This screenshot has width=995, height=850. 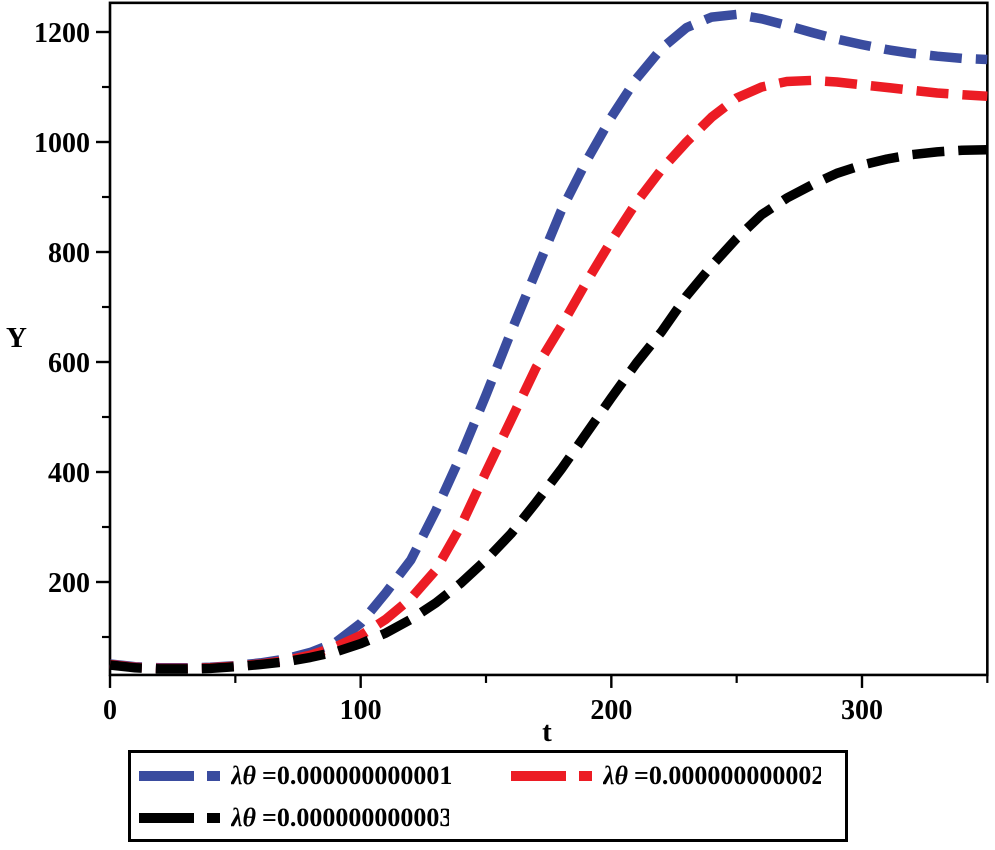 I want to click on legend-label: λθ =0.000000000001, so click(x=342, y=775).